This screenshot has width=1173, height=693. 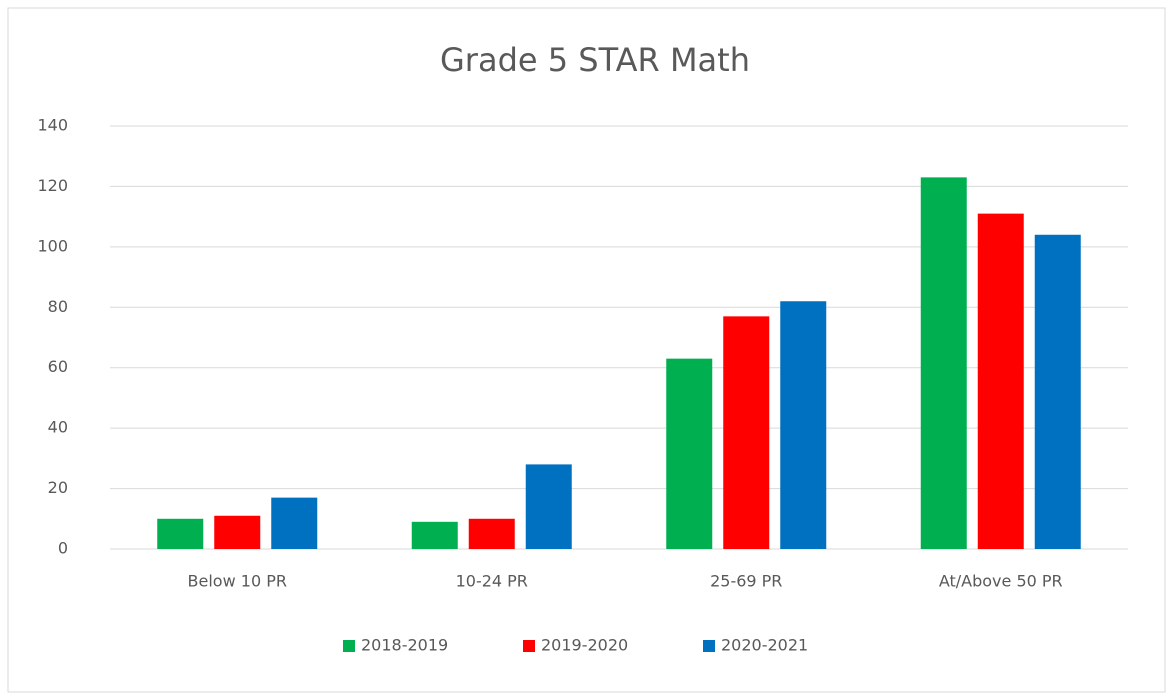 What do you see at coordinates (764, 645) in the screenshot?
I see `legend-label: 2020-2021` at bounding box center [764, 645].